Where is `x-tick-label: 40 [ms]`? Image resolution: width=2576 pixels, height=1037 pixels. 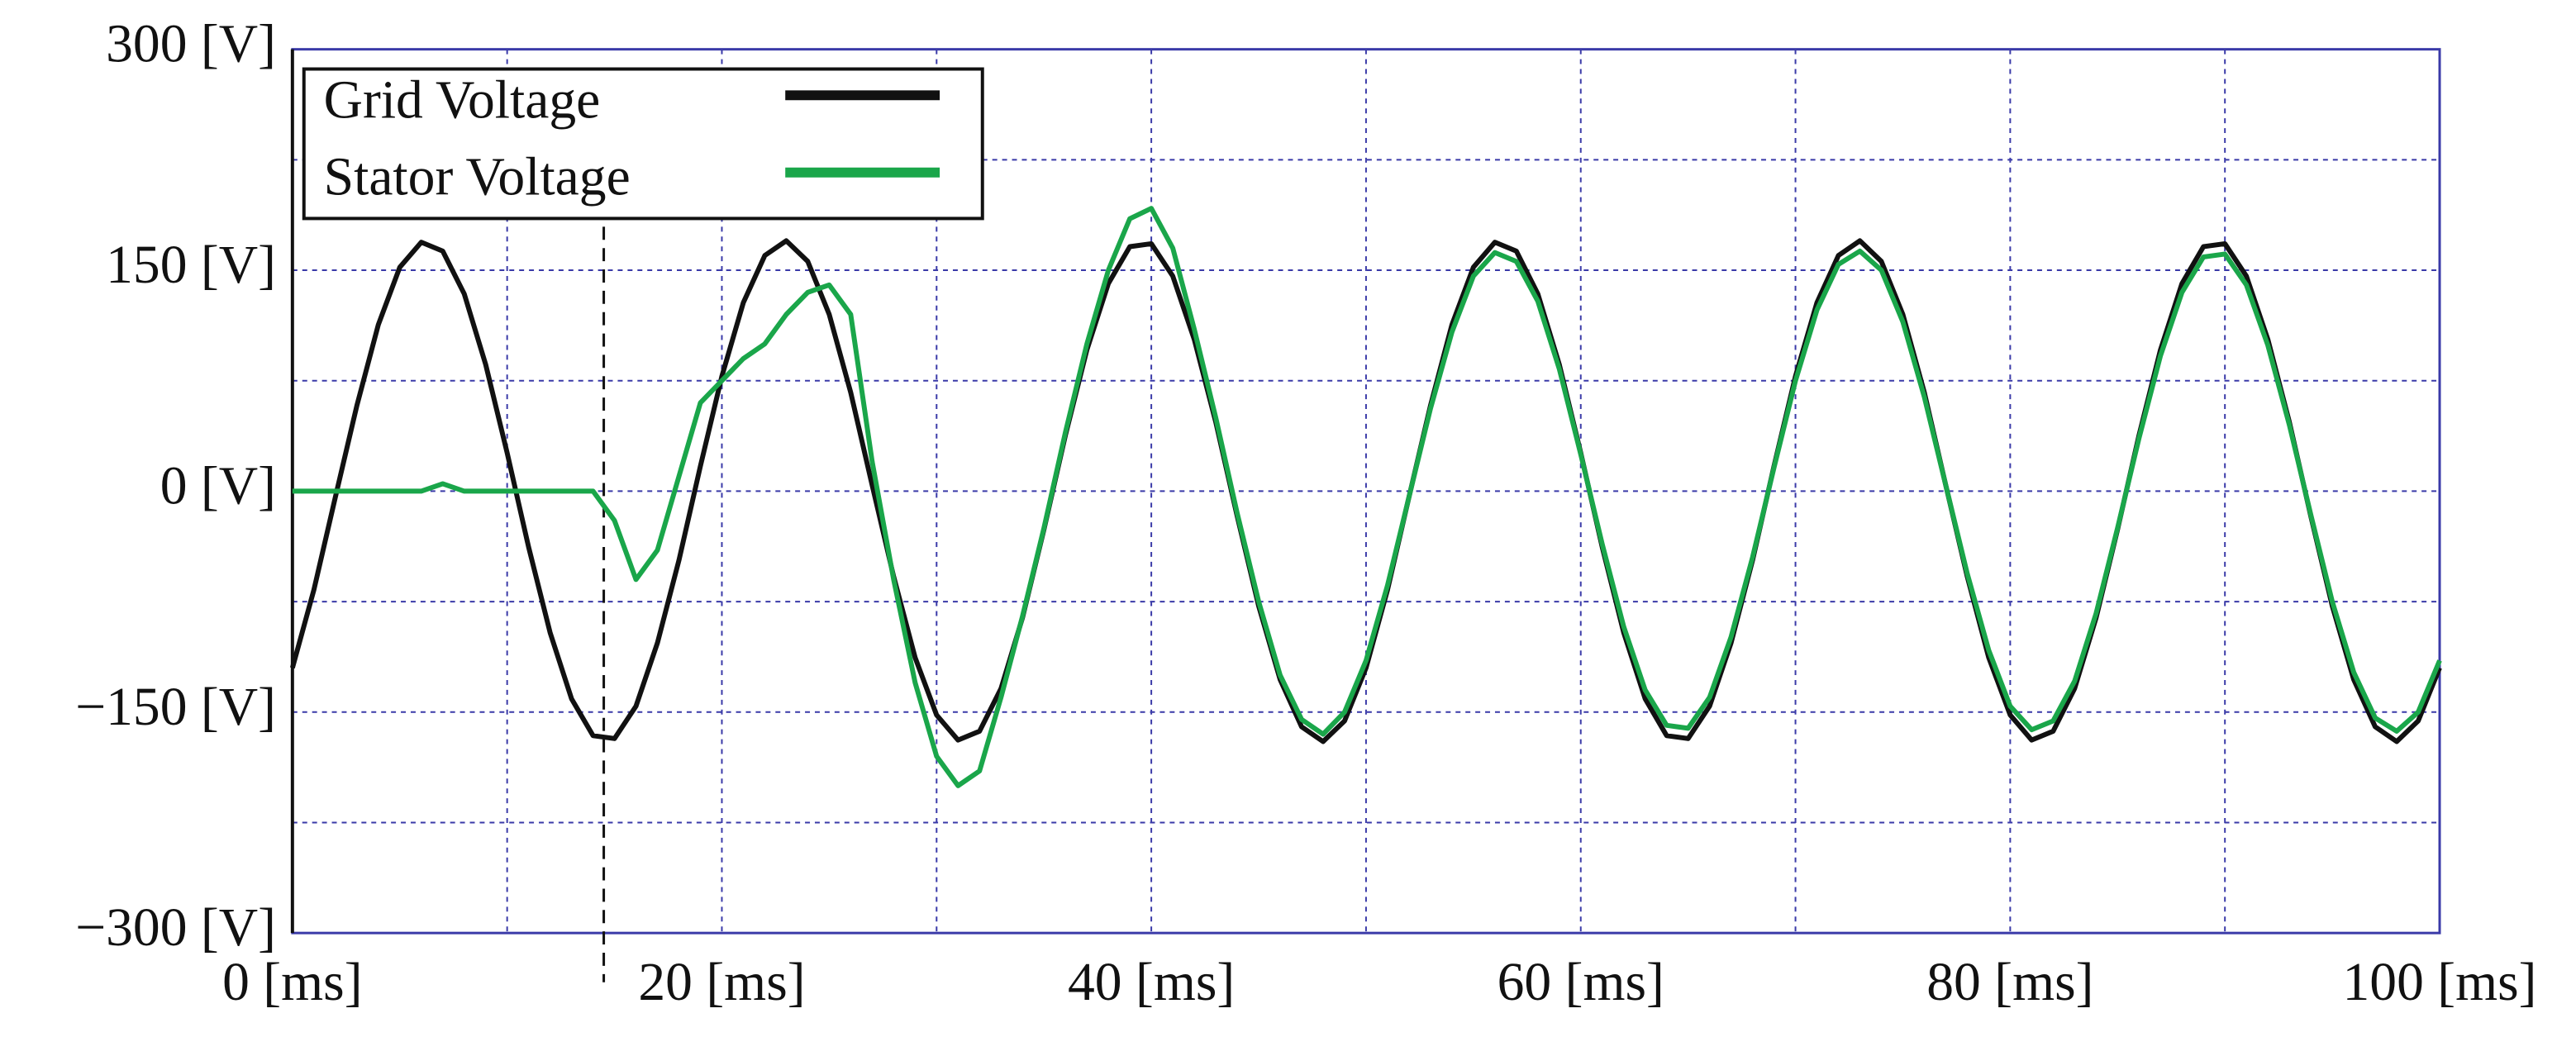
x-tick-label: 40 [ms] is located at coordinates (1152, 982).